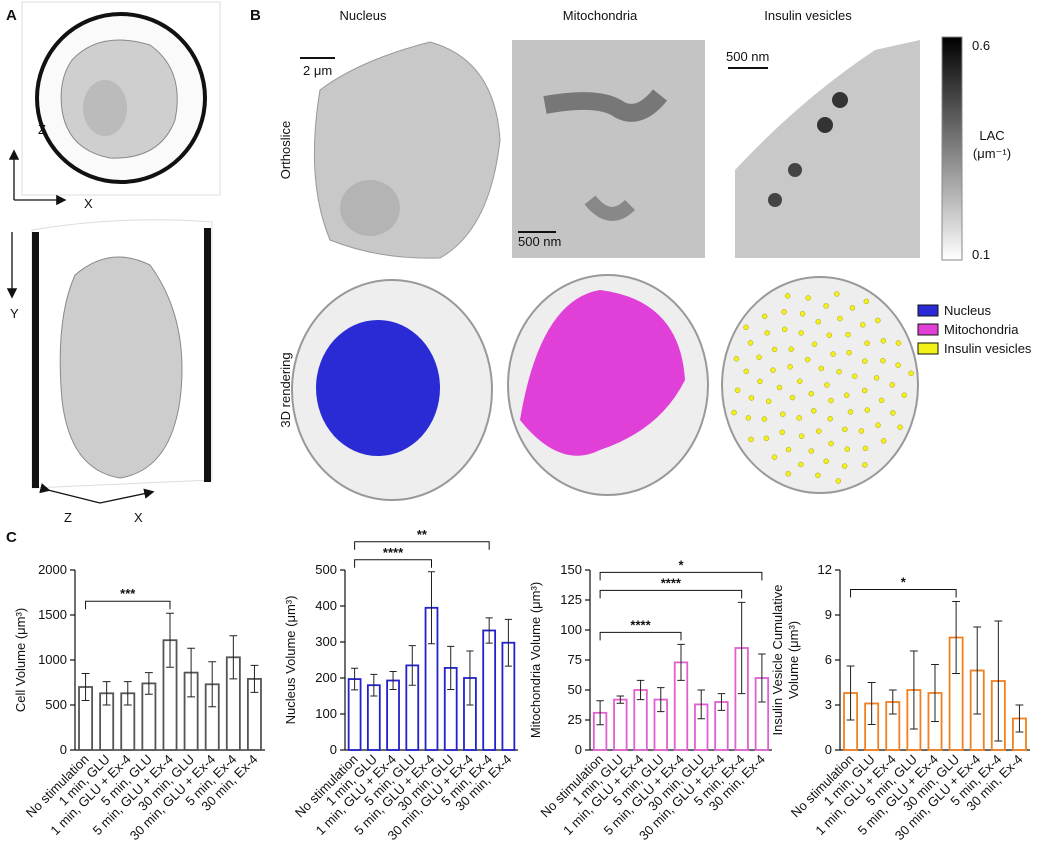 Image resolution: width=1050 pixels, height=860 pixels. I want to click on y-axis-label: Nucleus Volume (μm³), so click(290, 660).